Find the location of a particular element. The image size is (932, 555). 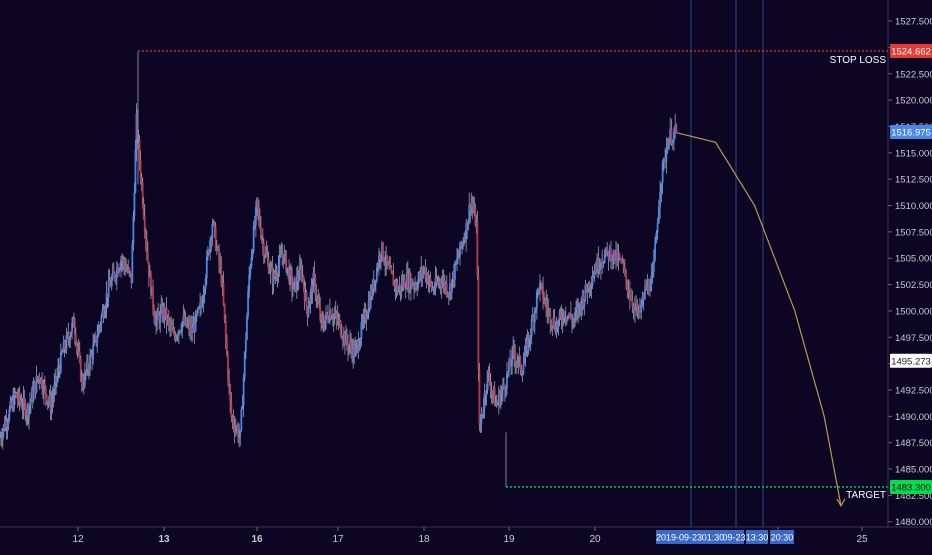

target-price-tag-bg is located at coordinates (911, 486).